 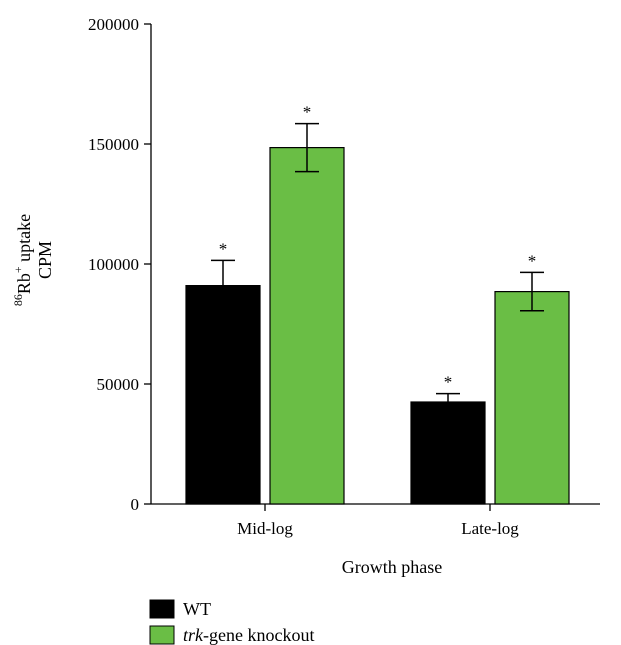 I want to click on legend-label: trk-gene knockout, so click(x=248, y=635).